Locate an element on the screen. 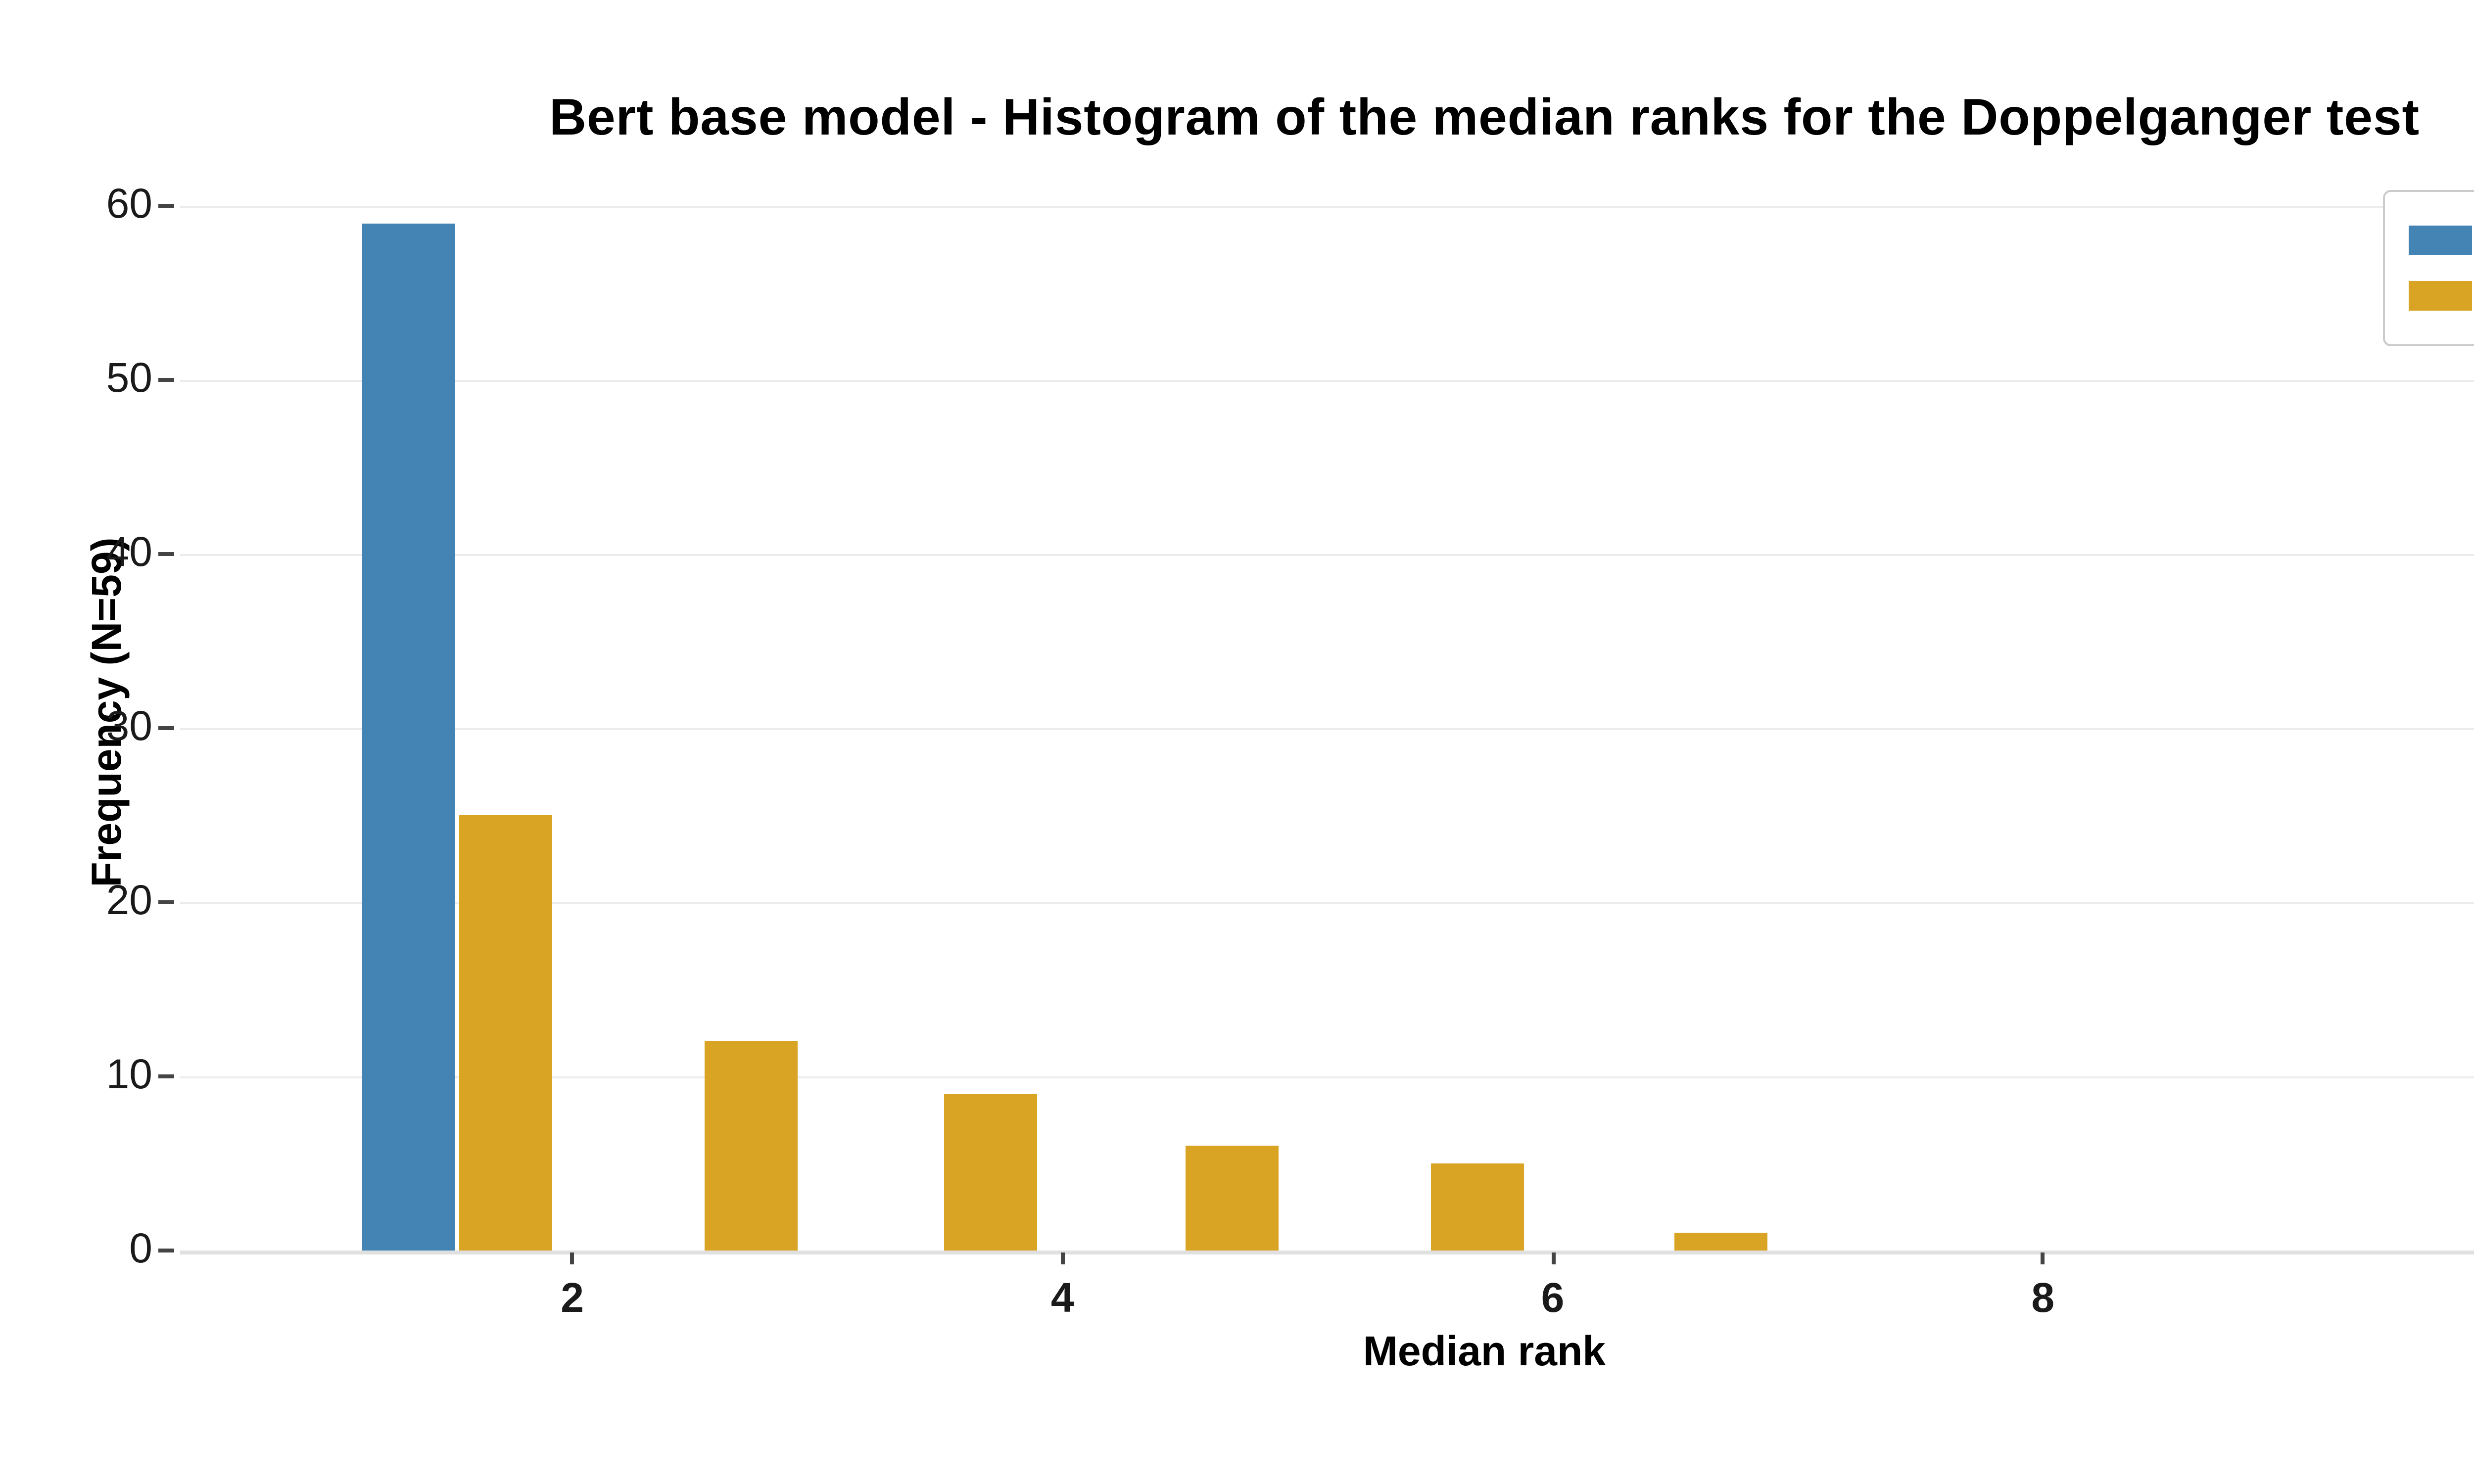 The width and height of the screenshot is (2474, 1484). x-tick-label: 4 is located at coordinates (1062, 1299).